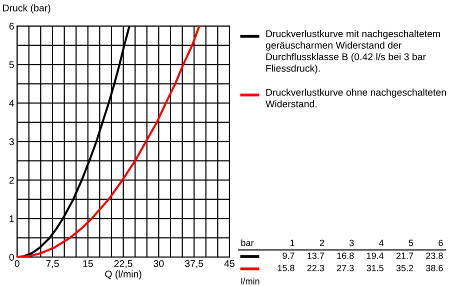 This screenshot has height=286, width=450. Describe the element at coordinates (11, 180) in the screenshot. I see `y-tick-label: 2` at that location.